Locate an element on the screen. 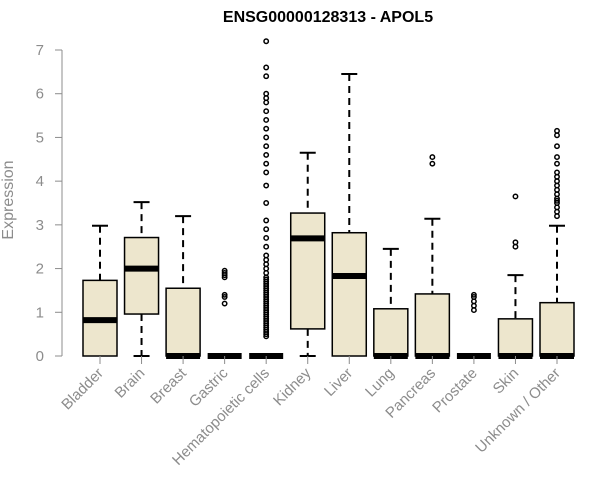 This screenshot has width=600, height=500. y-tick-label: 1 is located at coordinates (40, 312).